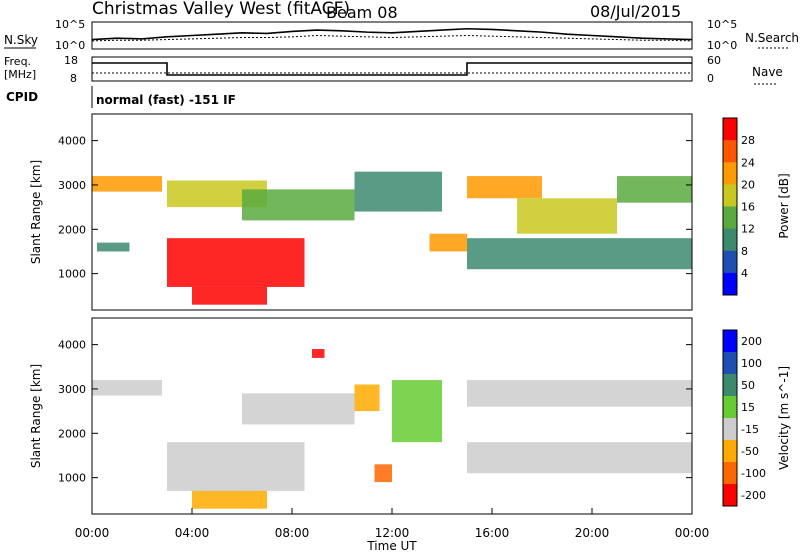 This screenshot has height=554, width=800. I want to click on velocity-ytick-label: 1000, so click(72, 478).